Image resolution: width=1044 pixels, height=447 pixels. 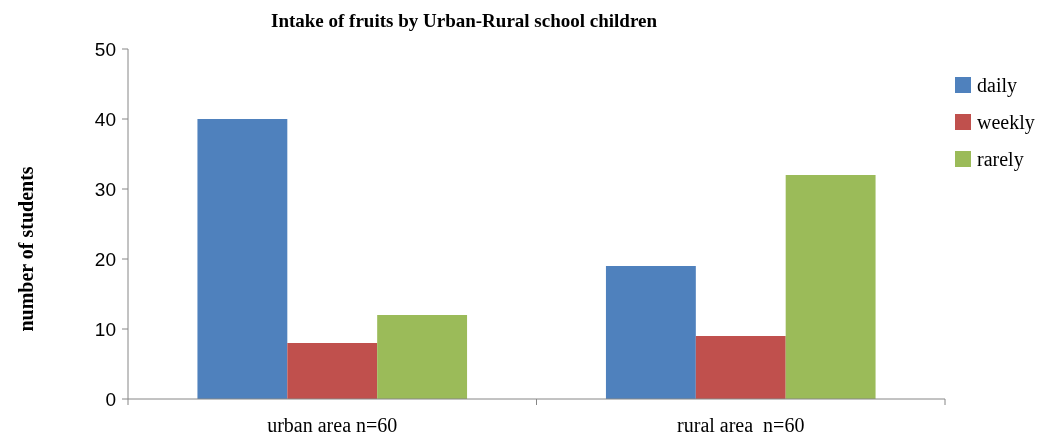 I want to click on y-tick-label: 30, so click(x=105, y=189).